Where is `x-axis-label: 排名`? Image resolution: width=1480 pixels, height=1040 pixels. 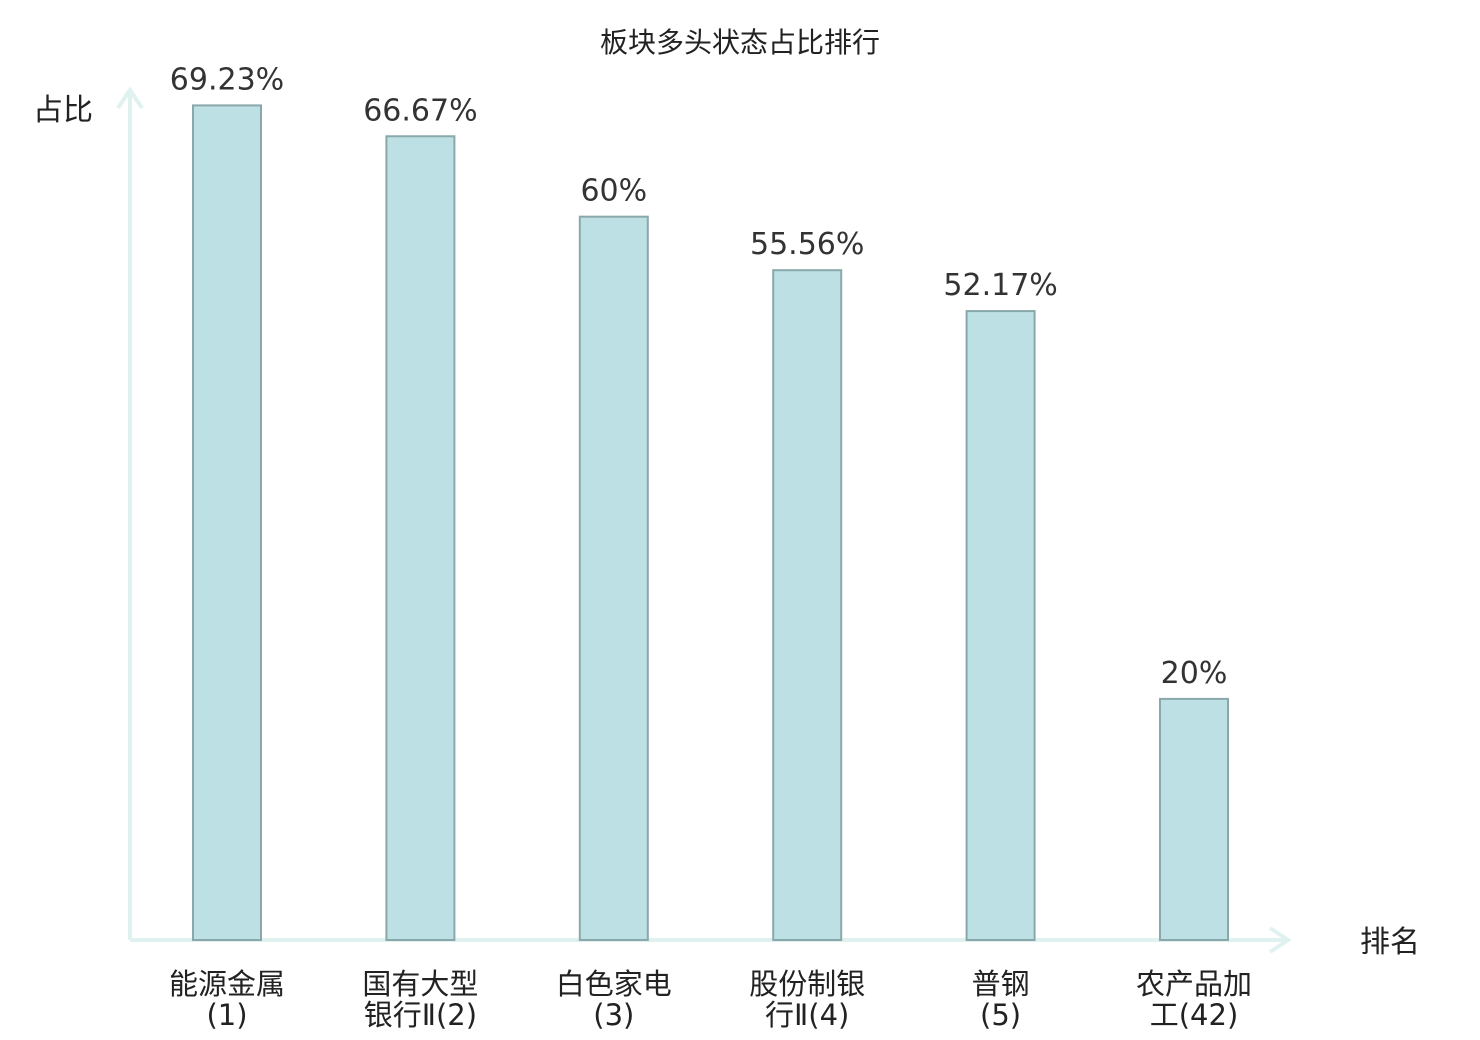
x-axis-label: 排名 is located at coordinates (1390, 942).